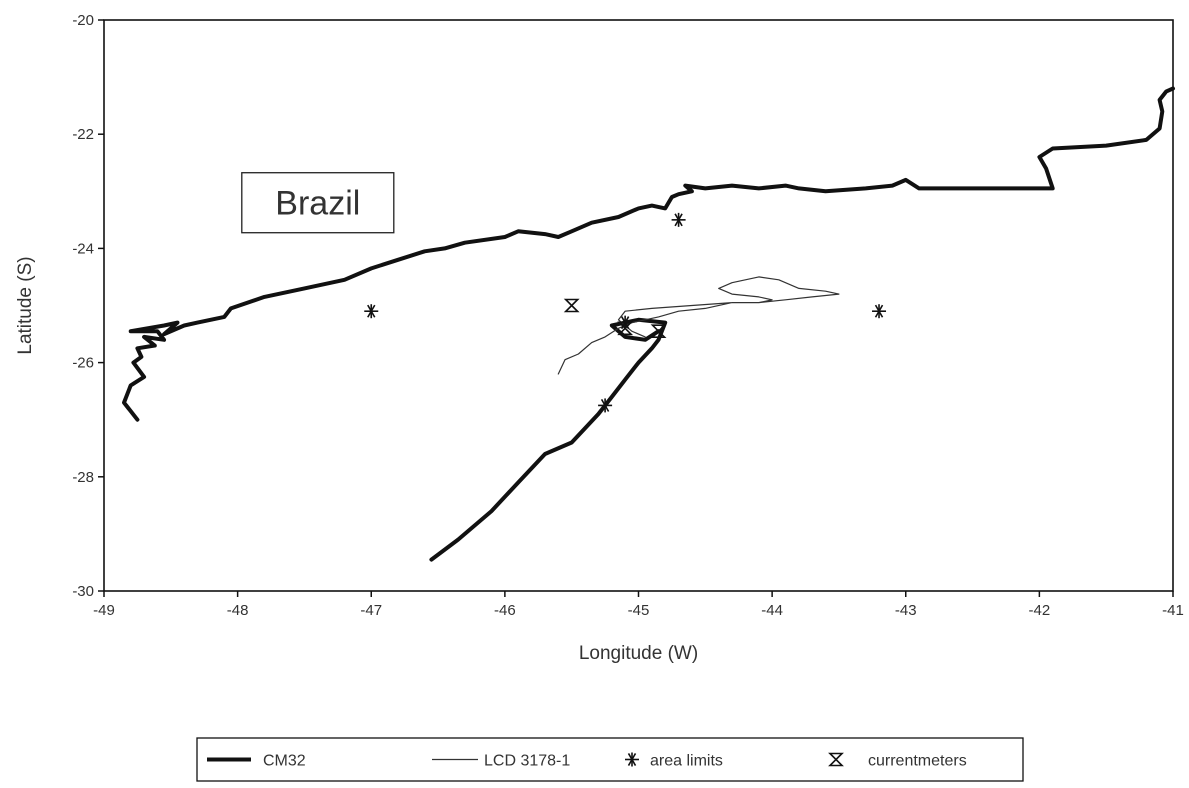 Image resolution: width=1189 pixels, height=788 pixels. I want to click on legend: CM32 LCD 3178-1 area limits currentmeters, so click(610, 759).